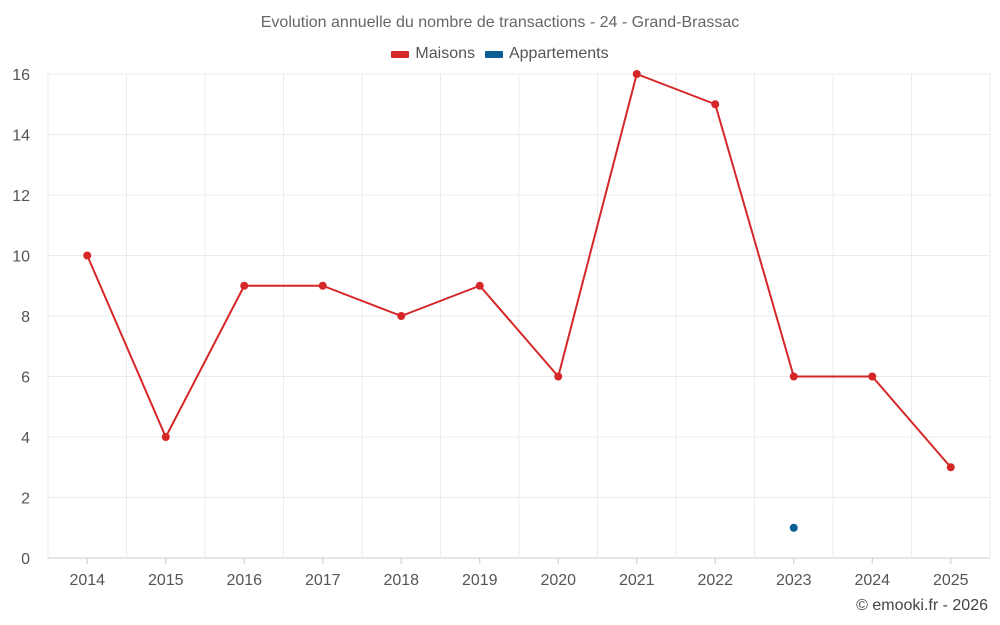 Image resolution: width=1000 pixels, height=625 pixels. I want to click on legend-swatch-maisons, so click(400, 54).